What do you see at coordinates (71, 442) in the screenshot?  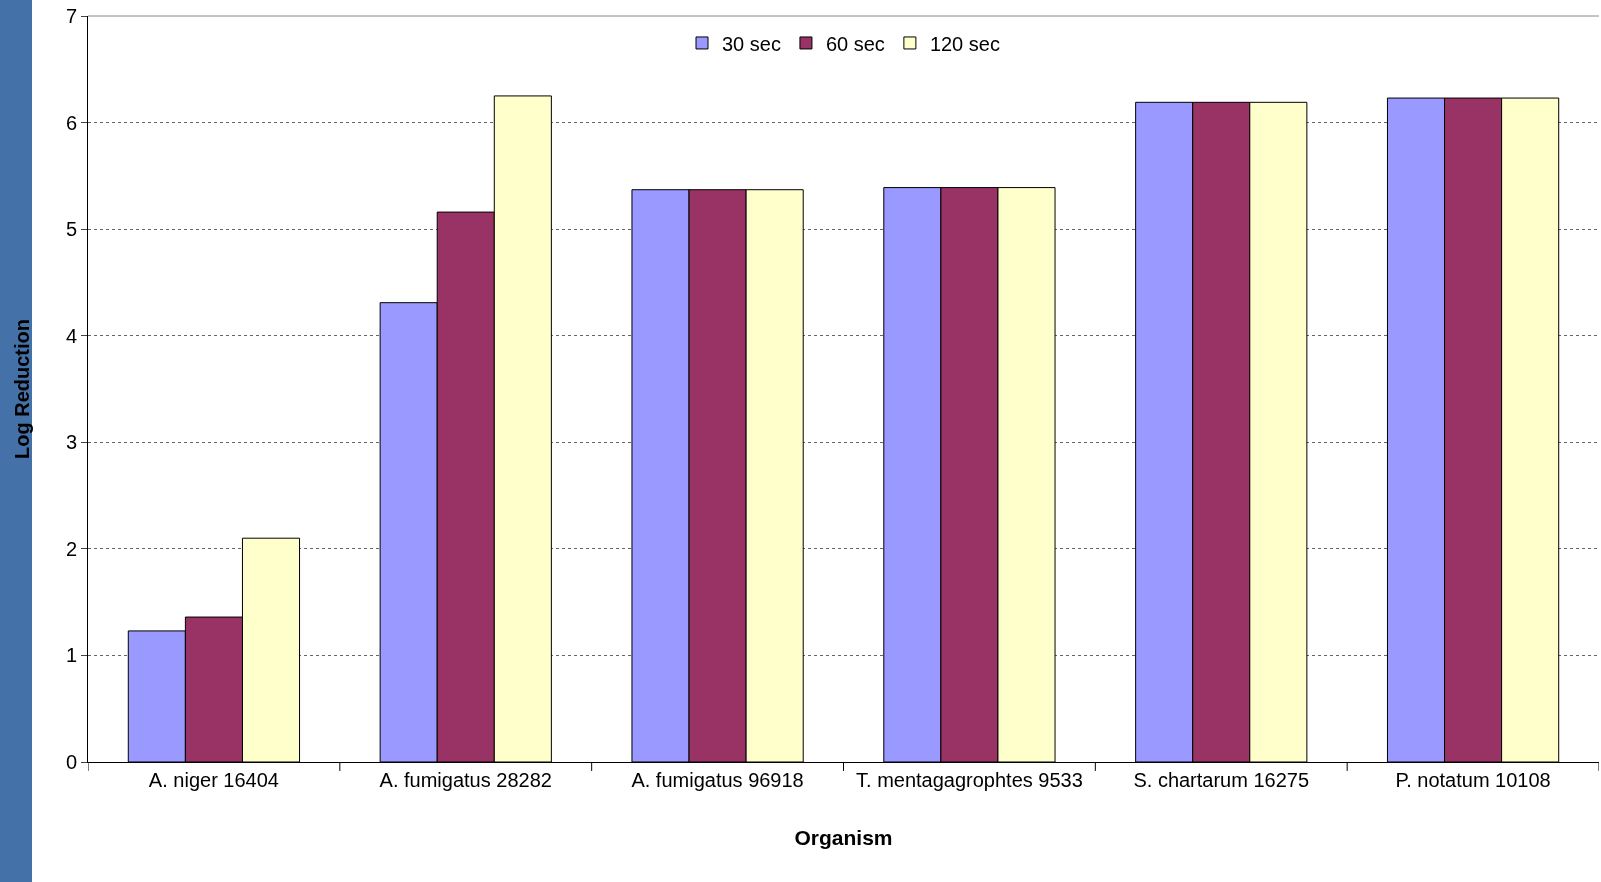 I see `y-tick-label: 3` at bounding box center [71, 442].